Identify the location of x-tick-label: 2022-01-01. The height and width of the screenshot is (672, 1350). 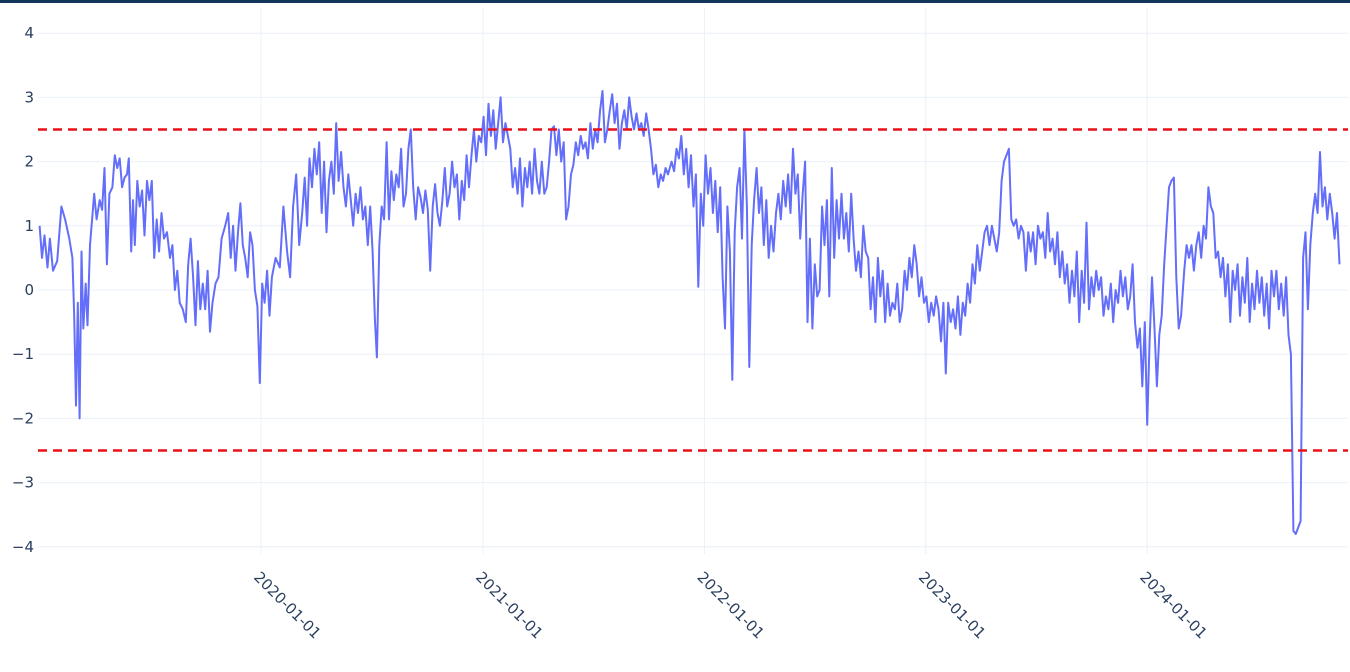
(731, 605).